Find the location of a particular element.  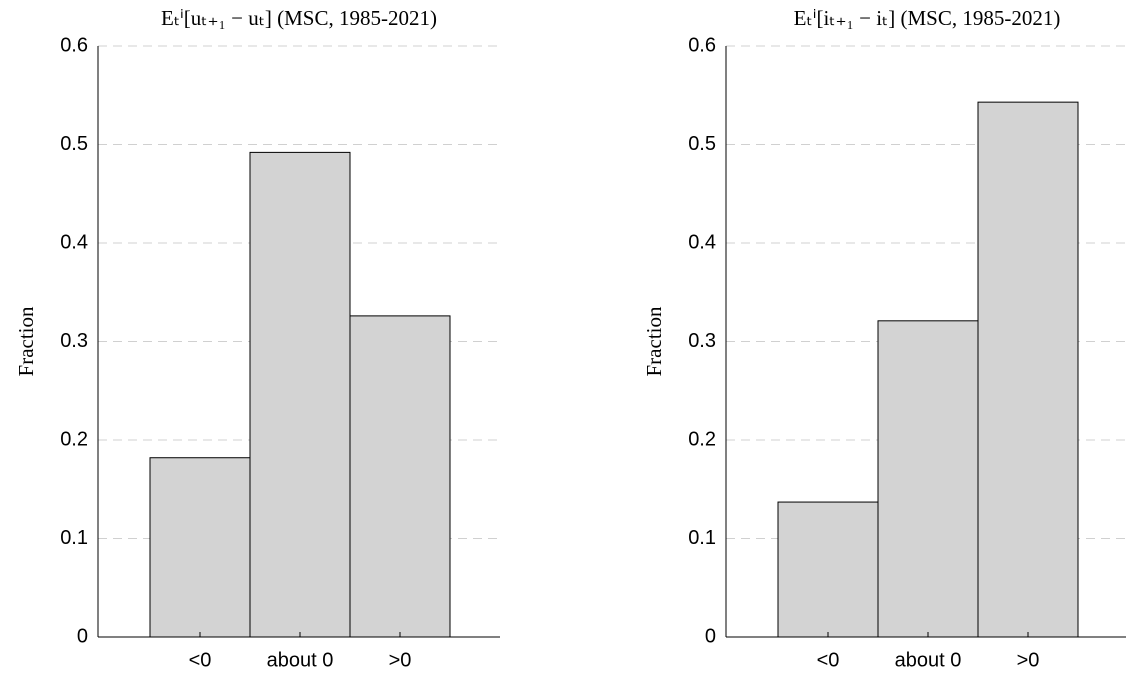

chart-title: Eₜⁱ[uₜ₊₁ − uₜ] (MSC, 1985-2021) is located at coordinates (299, 18).